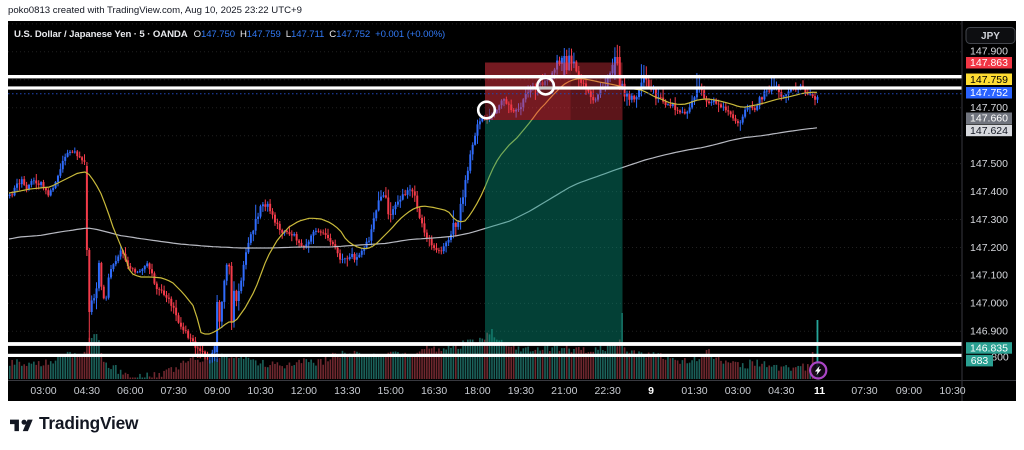 This screenshot has height=450, width=1024. What do you see at coordinates (989, 131) in the screenshot?
I see `svg-text: 147.624` at bounding box center [989, 131].